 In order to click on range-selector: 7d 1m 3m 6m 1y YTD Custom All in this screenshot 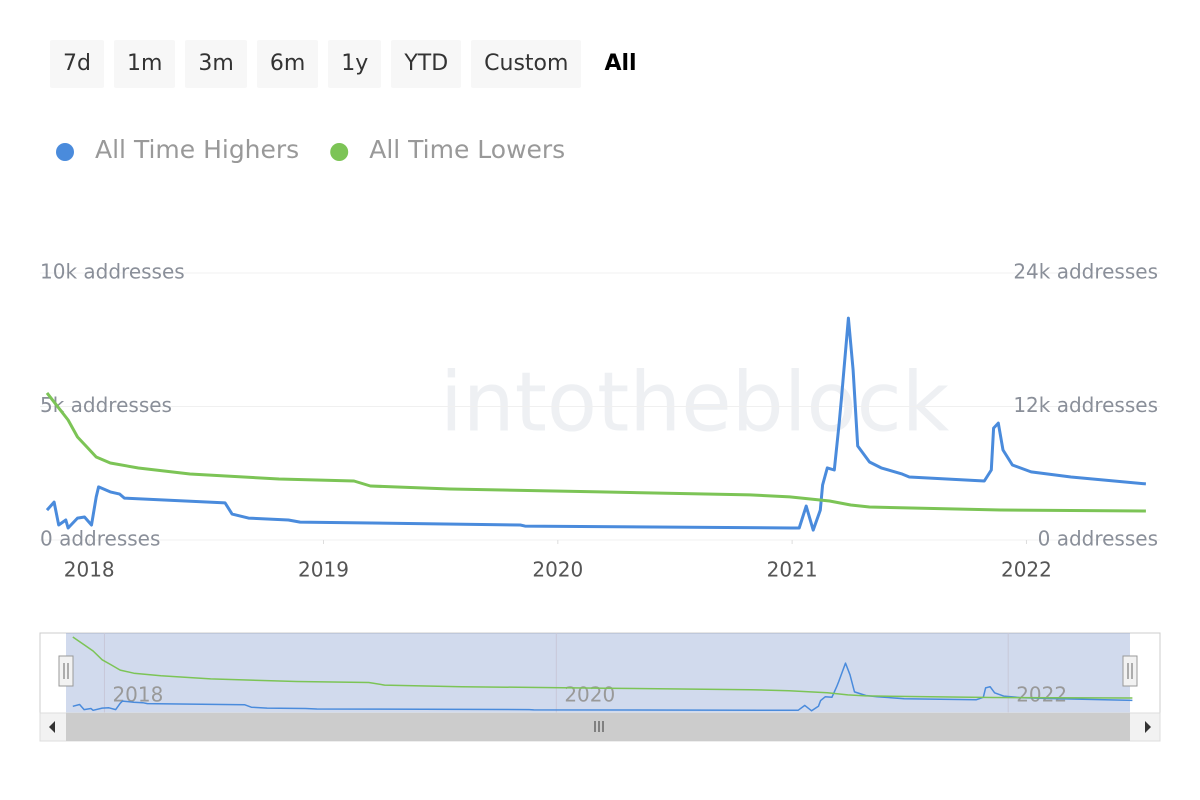, I will do `click(350, 64)`.